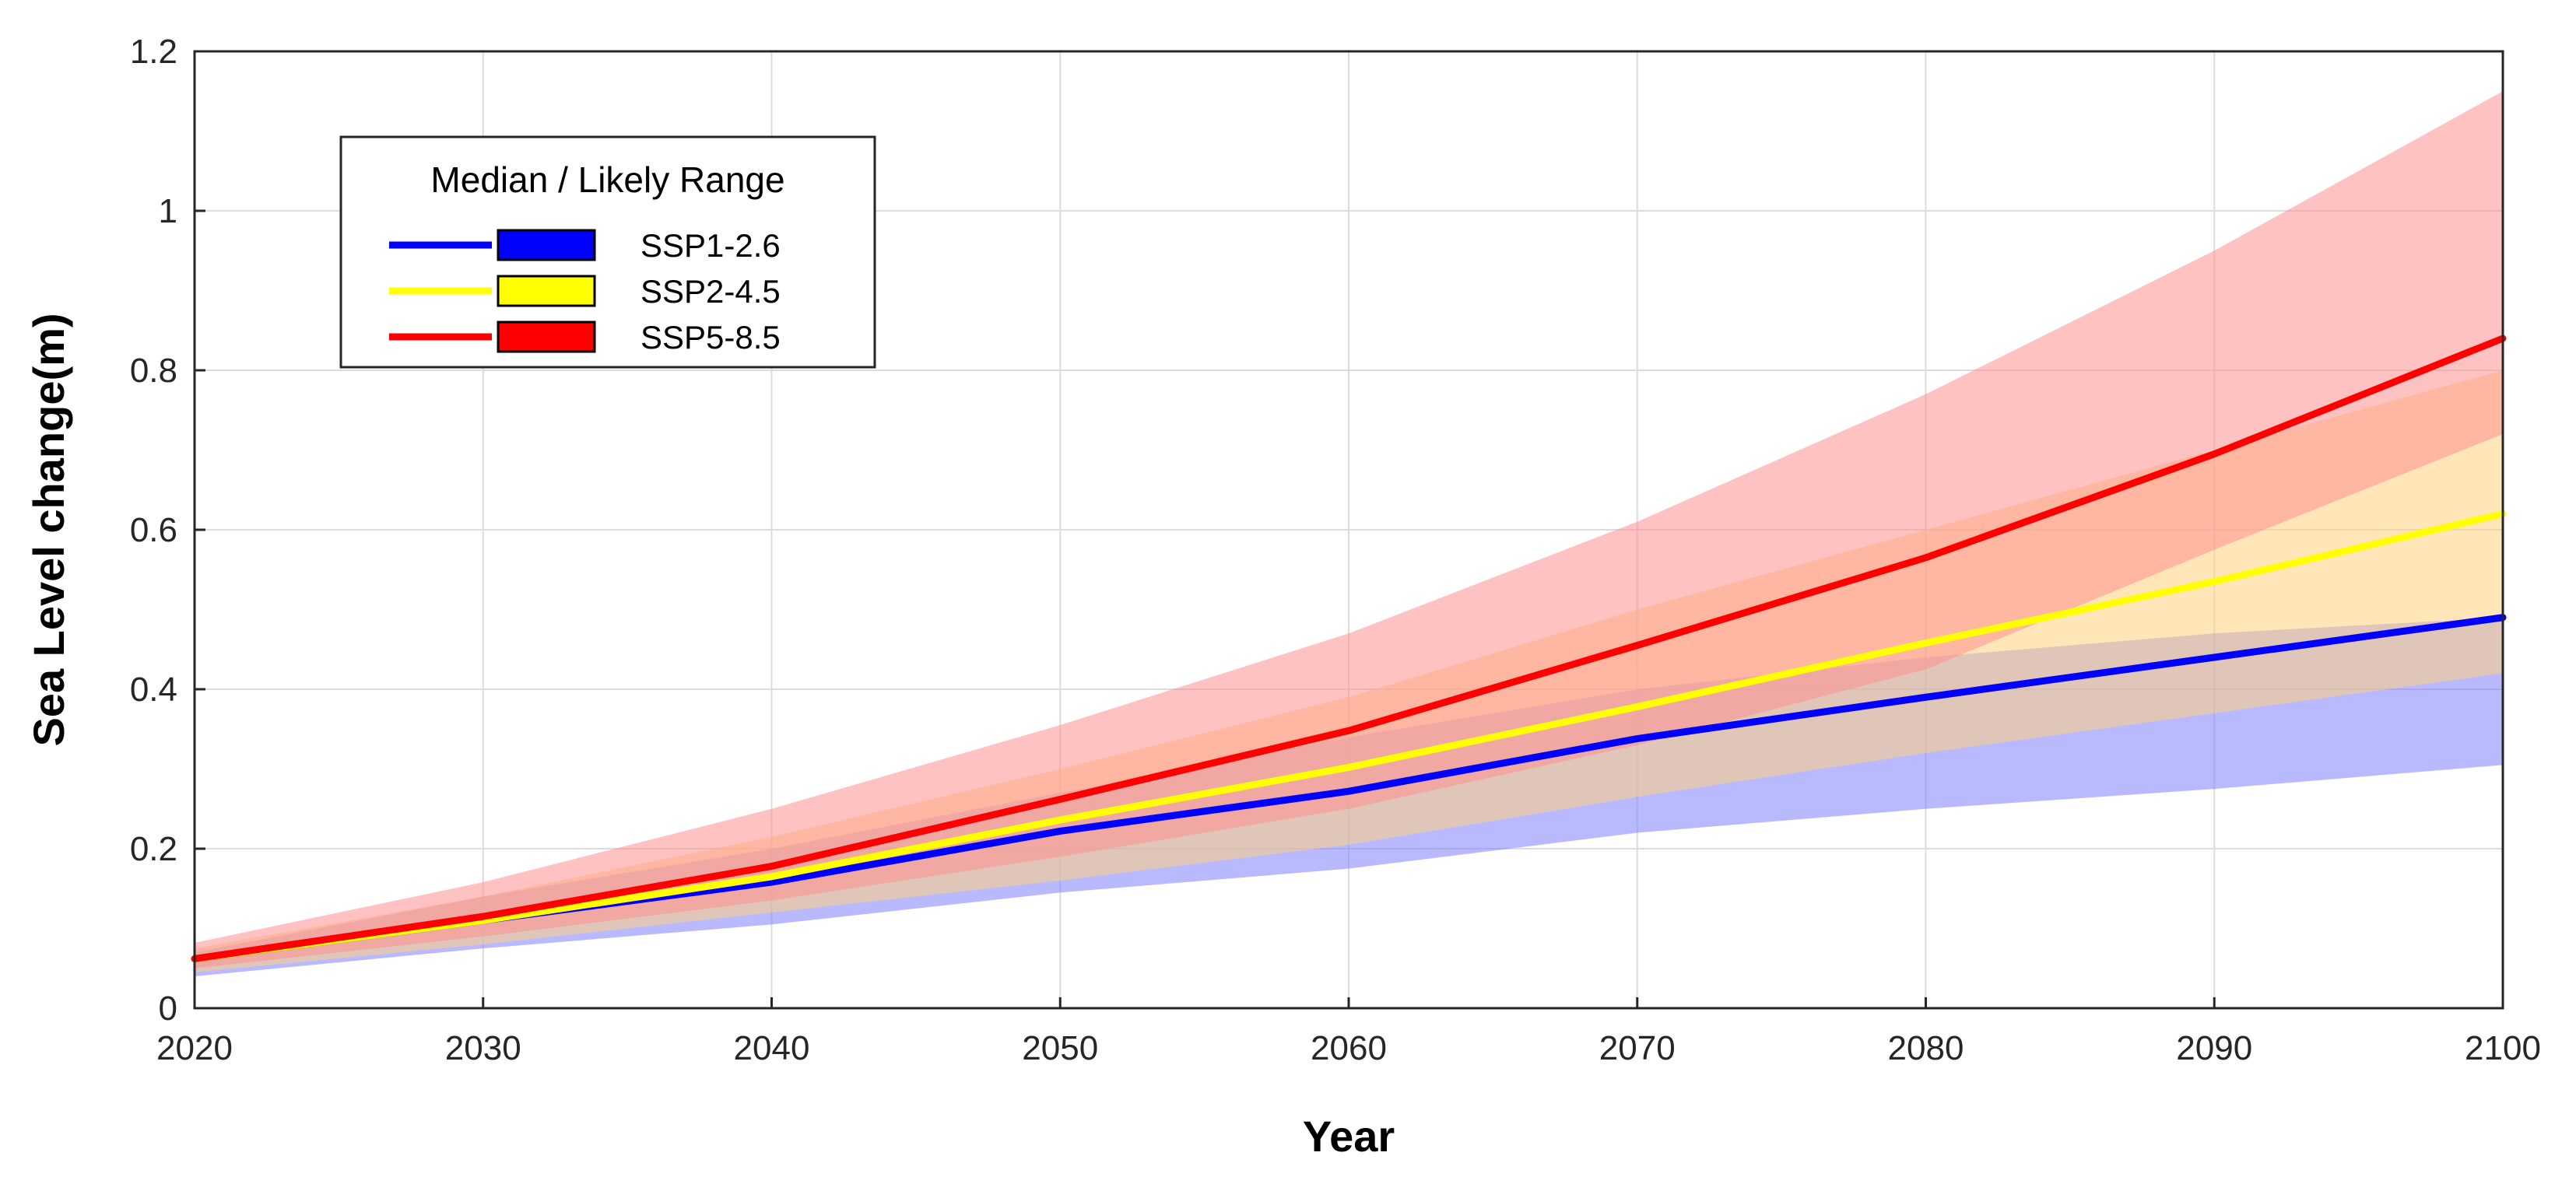 The image size is (2576, 1191). I want to click on x-tick-label-2060: 2060, so click(1349, 1048).